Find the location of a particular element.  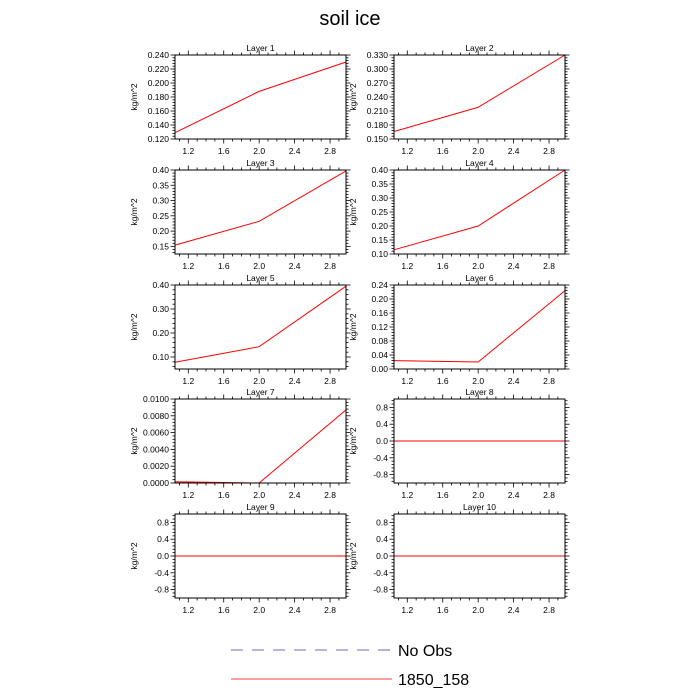

y-tick-label: 0.12 is located at coordinates (379, 327).